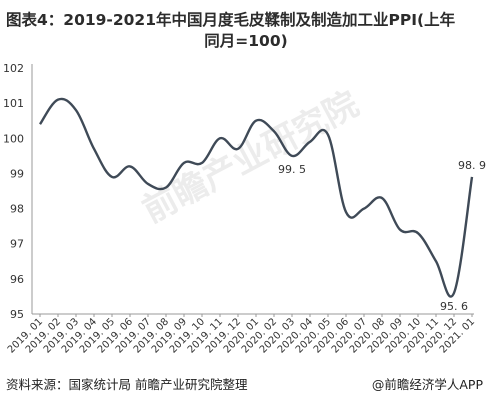 The width and height of the screenshot is (491, 402). I want to click on y-tick-label: 95, so click(17, 314).